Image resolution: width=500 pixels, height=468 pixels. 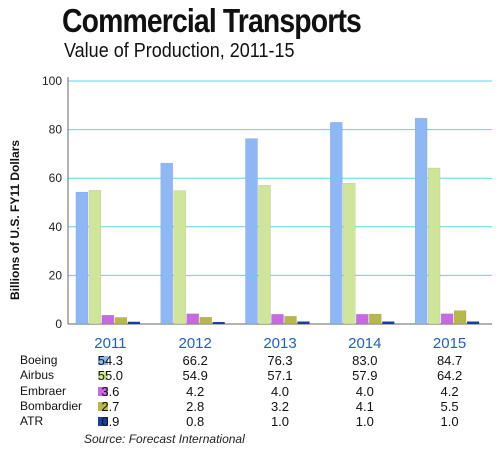 I want to click on bar-embraer-2015, so click(x=447, y=319).